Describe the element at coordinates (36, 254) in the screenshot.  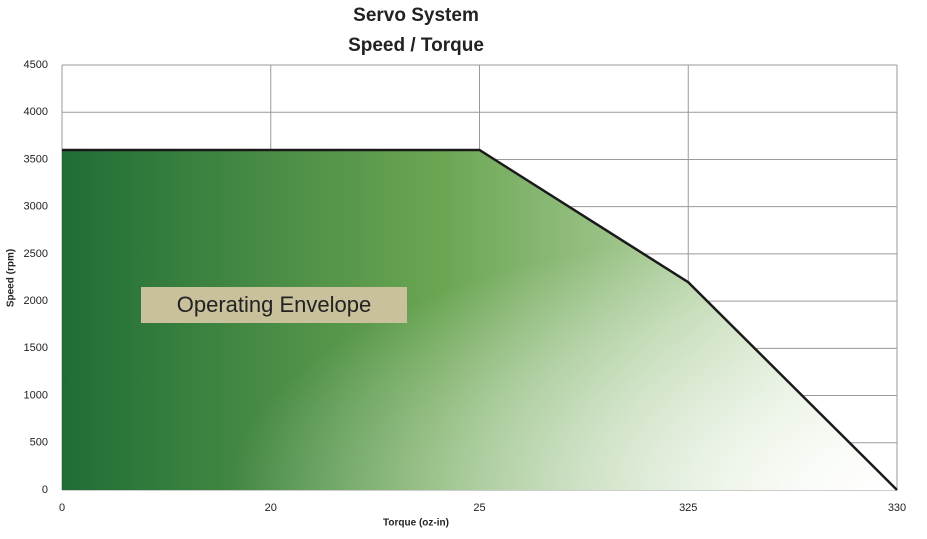
I see `y-tick-label: 2500` at that location.